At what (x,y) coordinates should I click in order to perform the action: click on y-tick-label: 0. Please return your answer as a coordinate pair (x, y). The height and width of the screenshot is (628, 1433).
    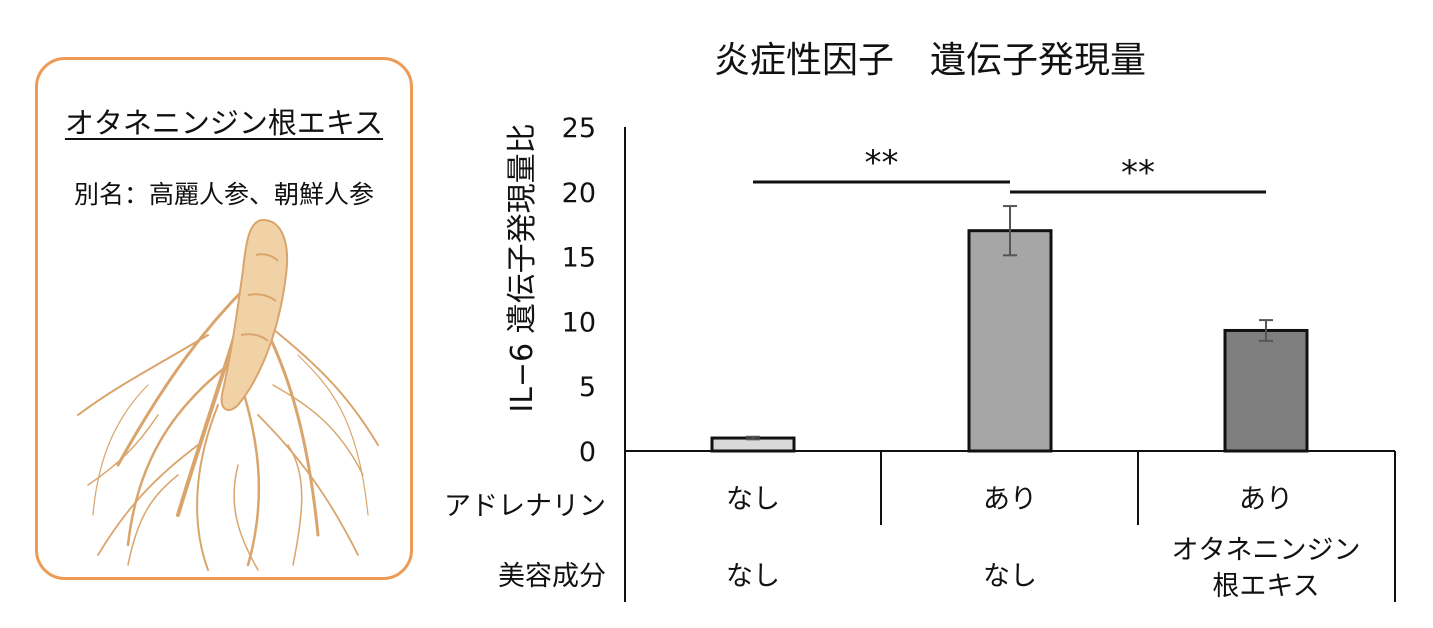
    Looking at the image, I should click on (587, 452).